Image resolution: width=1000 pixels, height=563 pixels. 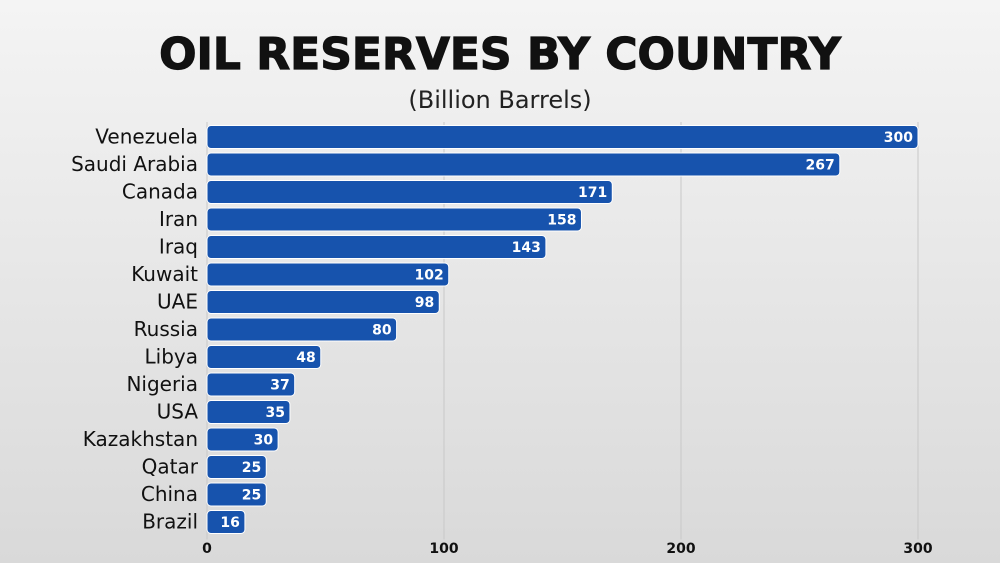 I want to click on value-label: 143, so click(x=526, y=248).